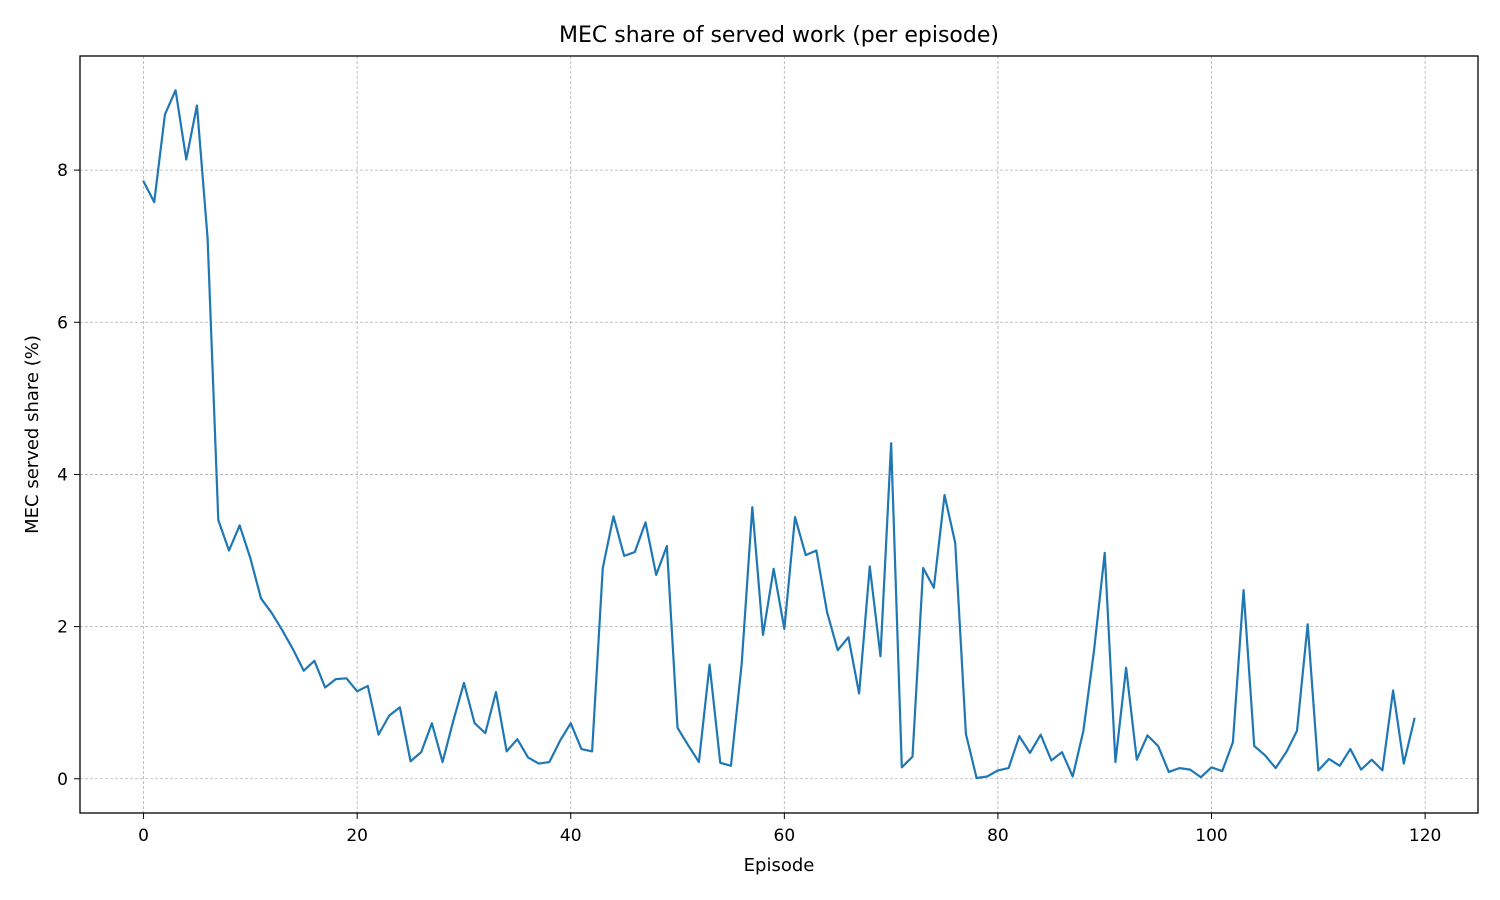  What do you see at coordinates (62, 780) in the screenshot?
I see `y-tick-label: 0` at bounding box center [62, 780].